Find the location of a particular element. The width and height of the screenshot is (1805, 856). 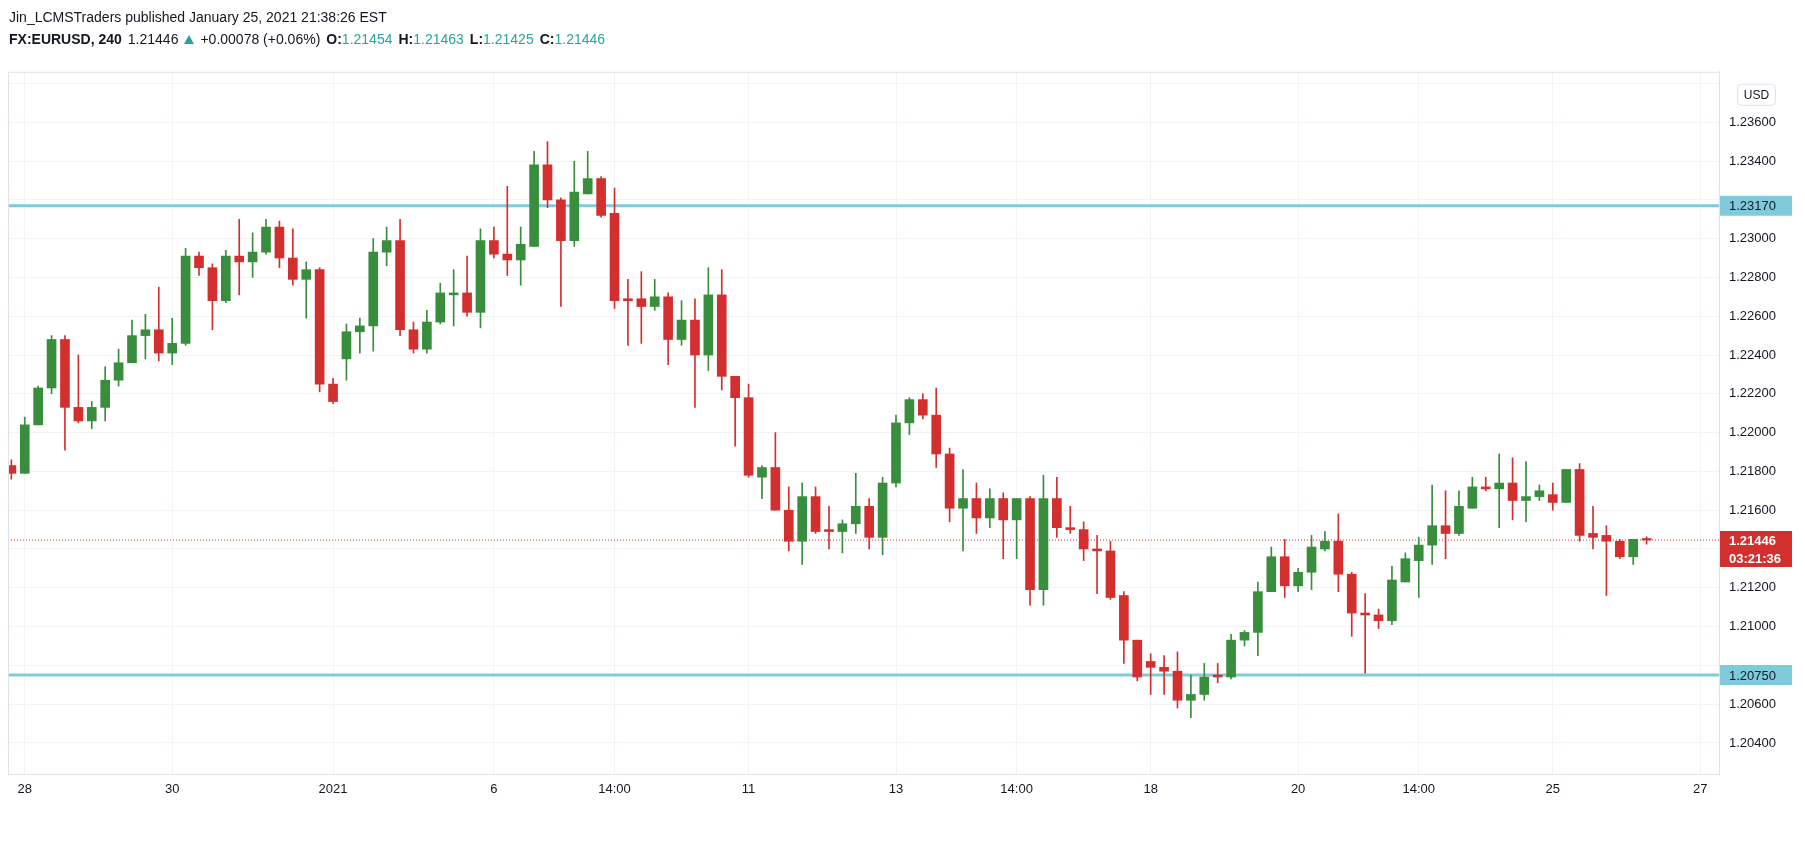

y-tick-label: 1.23600 is located at coordinates (1752, 121).